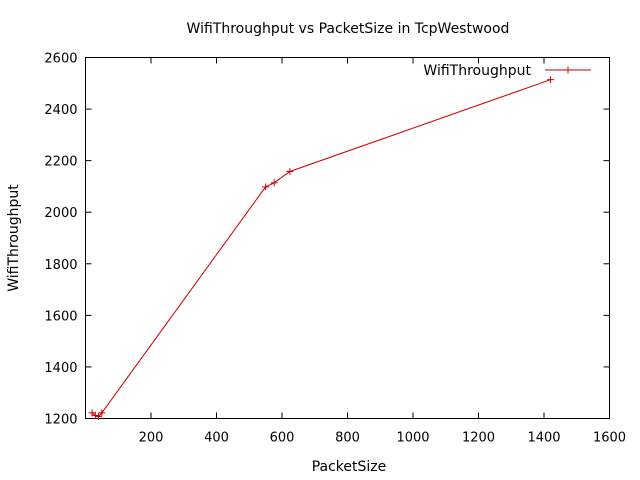  Describe the element at coordinates (412, 438) in the screenshot. I see `x-tick-label: 1000` at that location.